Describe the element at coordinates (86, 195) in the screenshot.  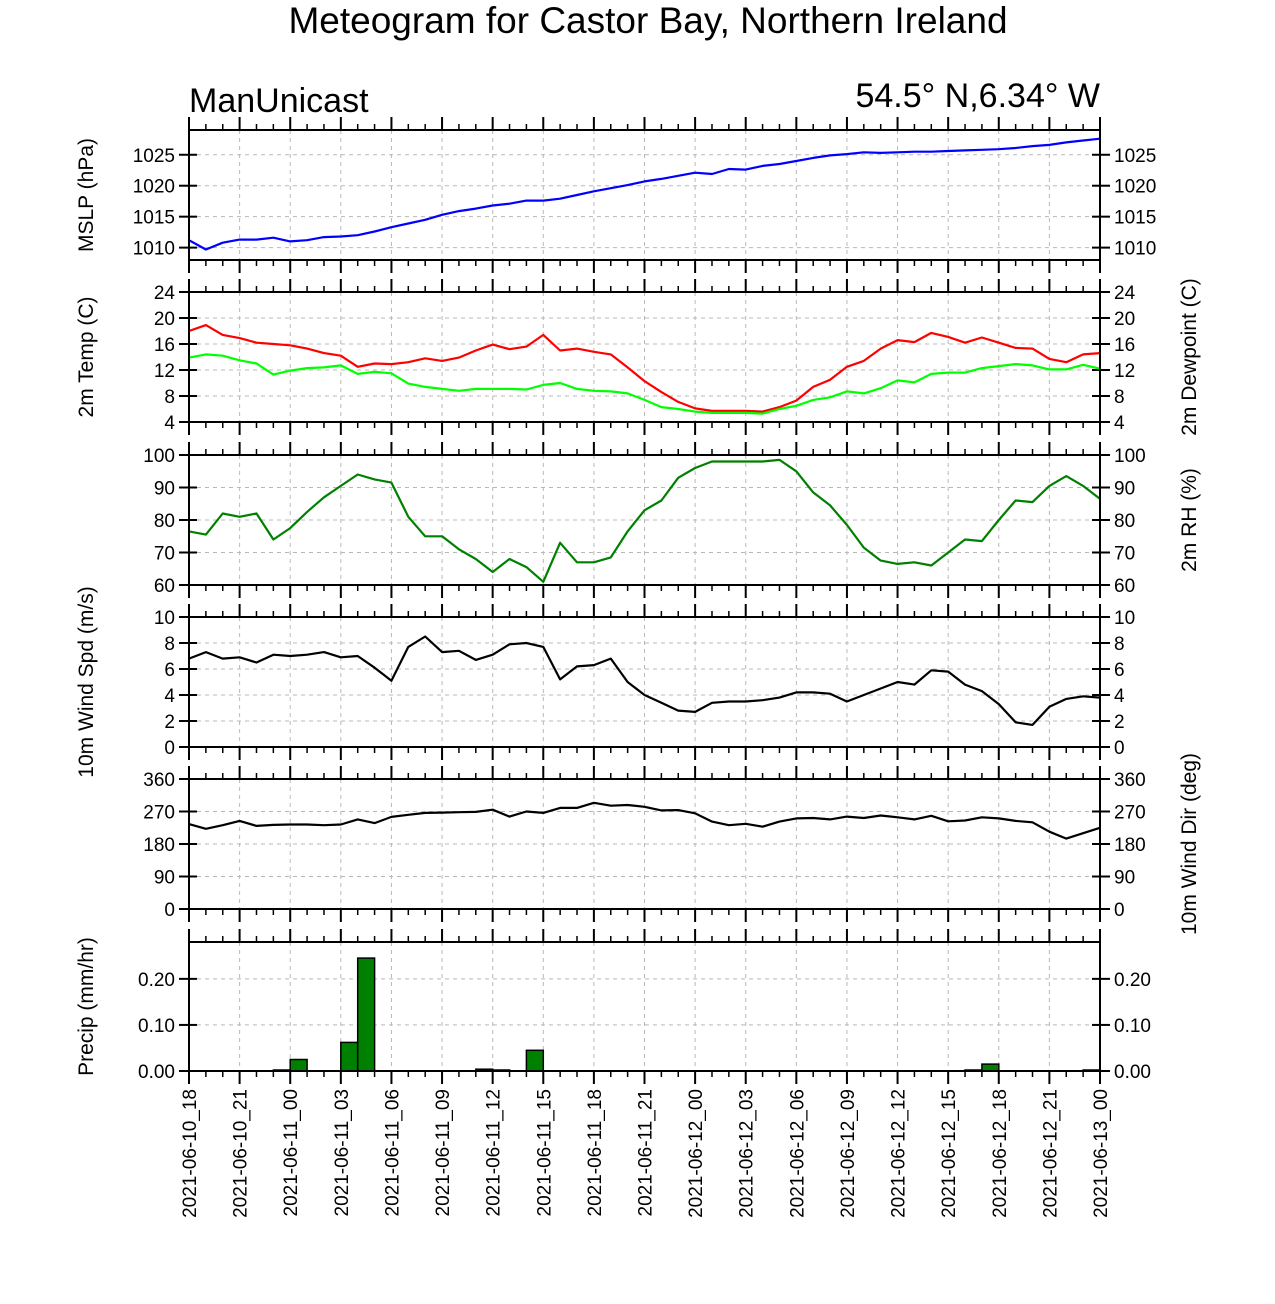
I see `y-axis-label-left: MSLP (hPa)` at that location.